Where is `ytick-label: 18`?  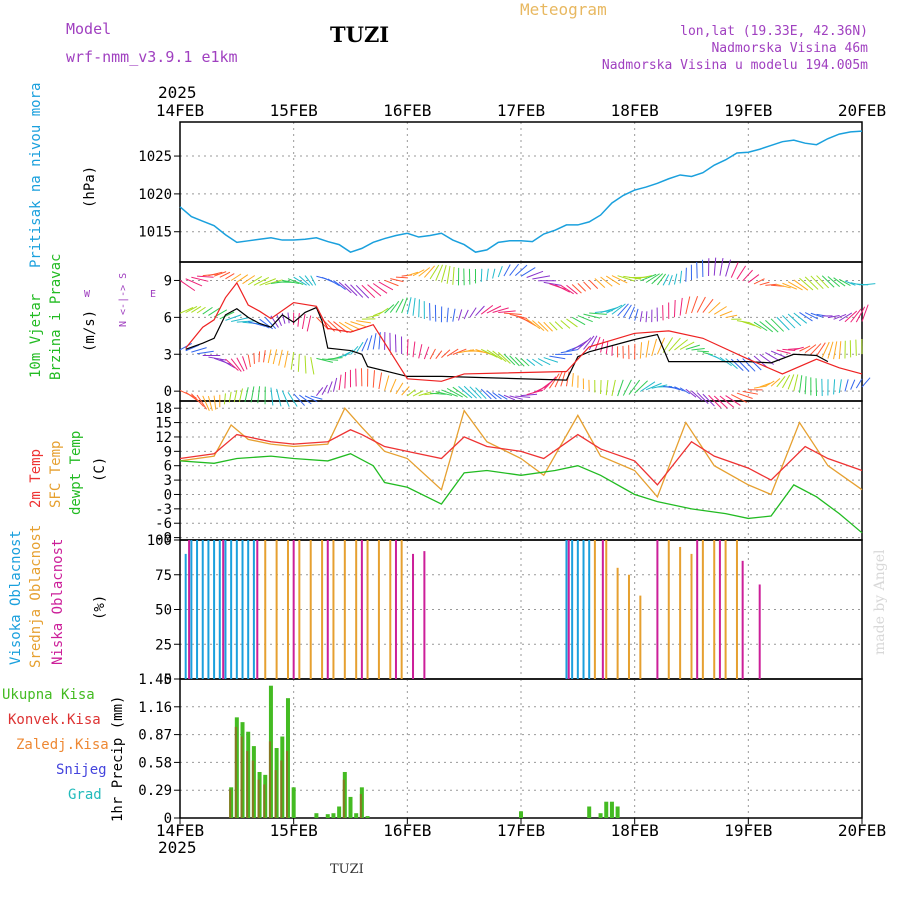
ytick-label: 18 is located at coordinates (163, 409).